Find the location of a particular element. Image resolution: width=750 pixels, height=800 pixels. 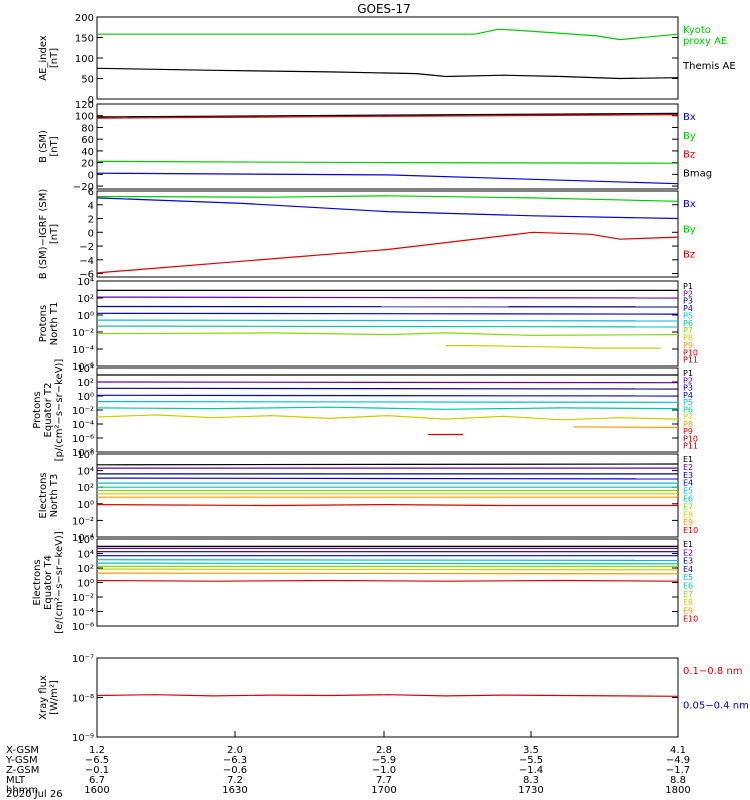

series-line-e9 is located at coordinates (387, 573).